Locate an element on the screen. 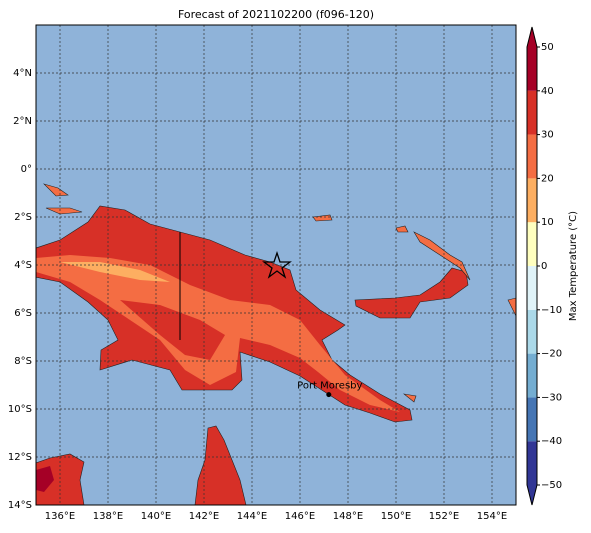 The height and width of the screenshot is (533, 591). colorbar is located at coordinates (533, 266).